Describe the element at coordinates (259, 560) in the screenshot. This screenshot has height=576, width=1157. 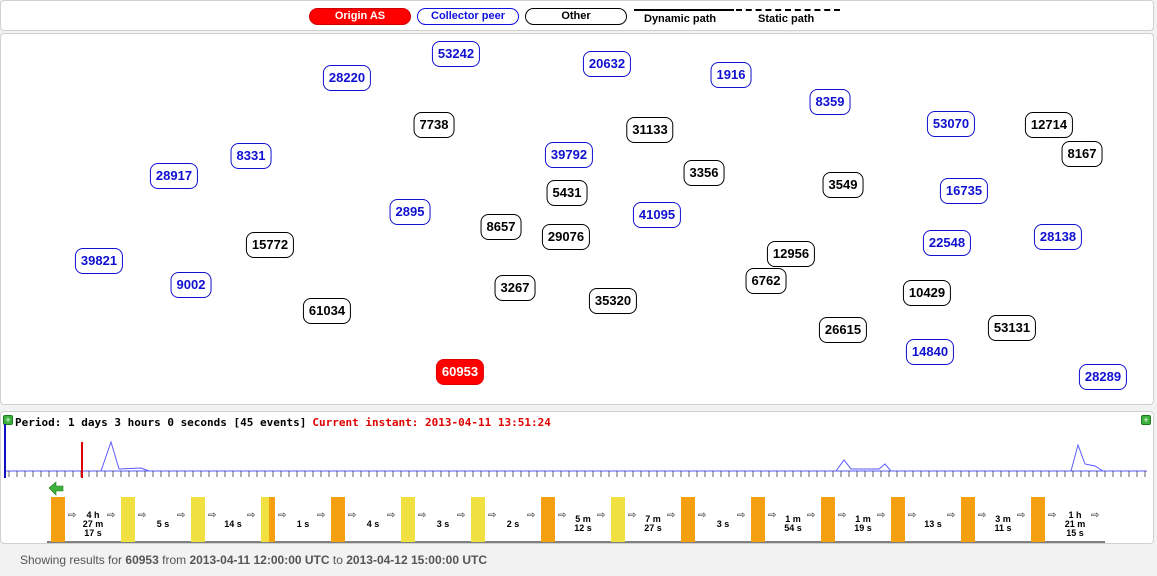
I see `footer-from-date: 2013-04-11 12:00:00 UTC` at that location.